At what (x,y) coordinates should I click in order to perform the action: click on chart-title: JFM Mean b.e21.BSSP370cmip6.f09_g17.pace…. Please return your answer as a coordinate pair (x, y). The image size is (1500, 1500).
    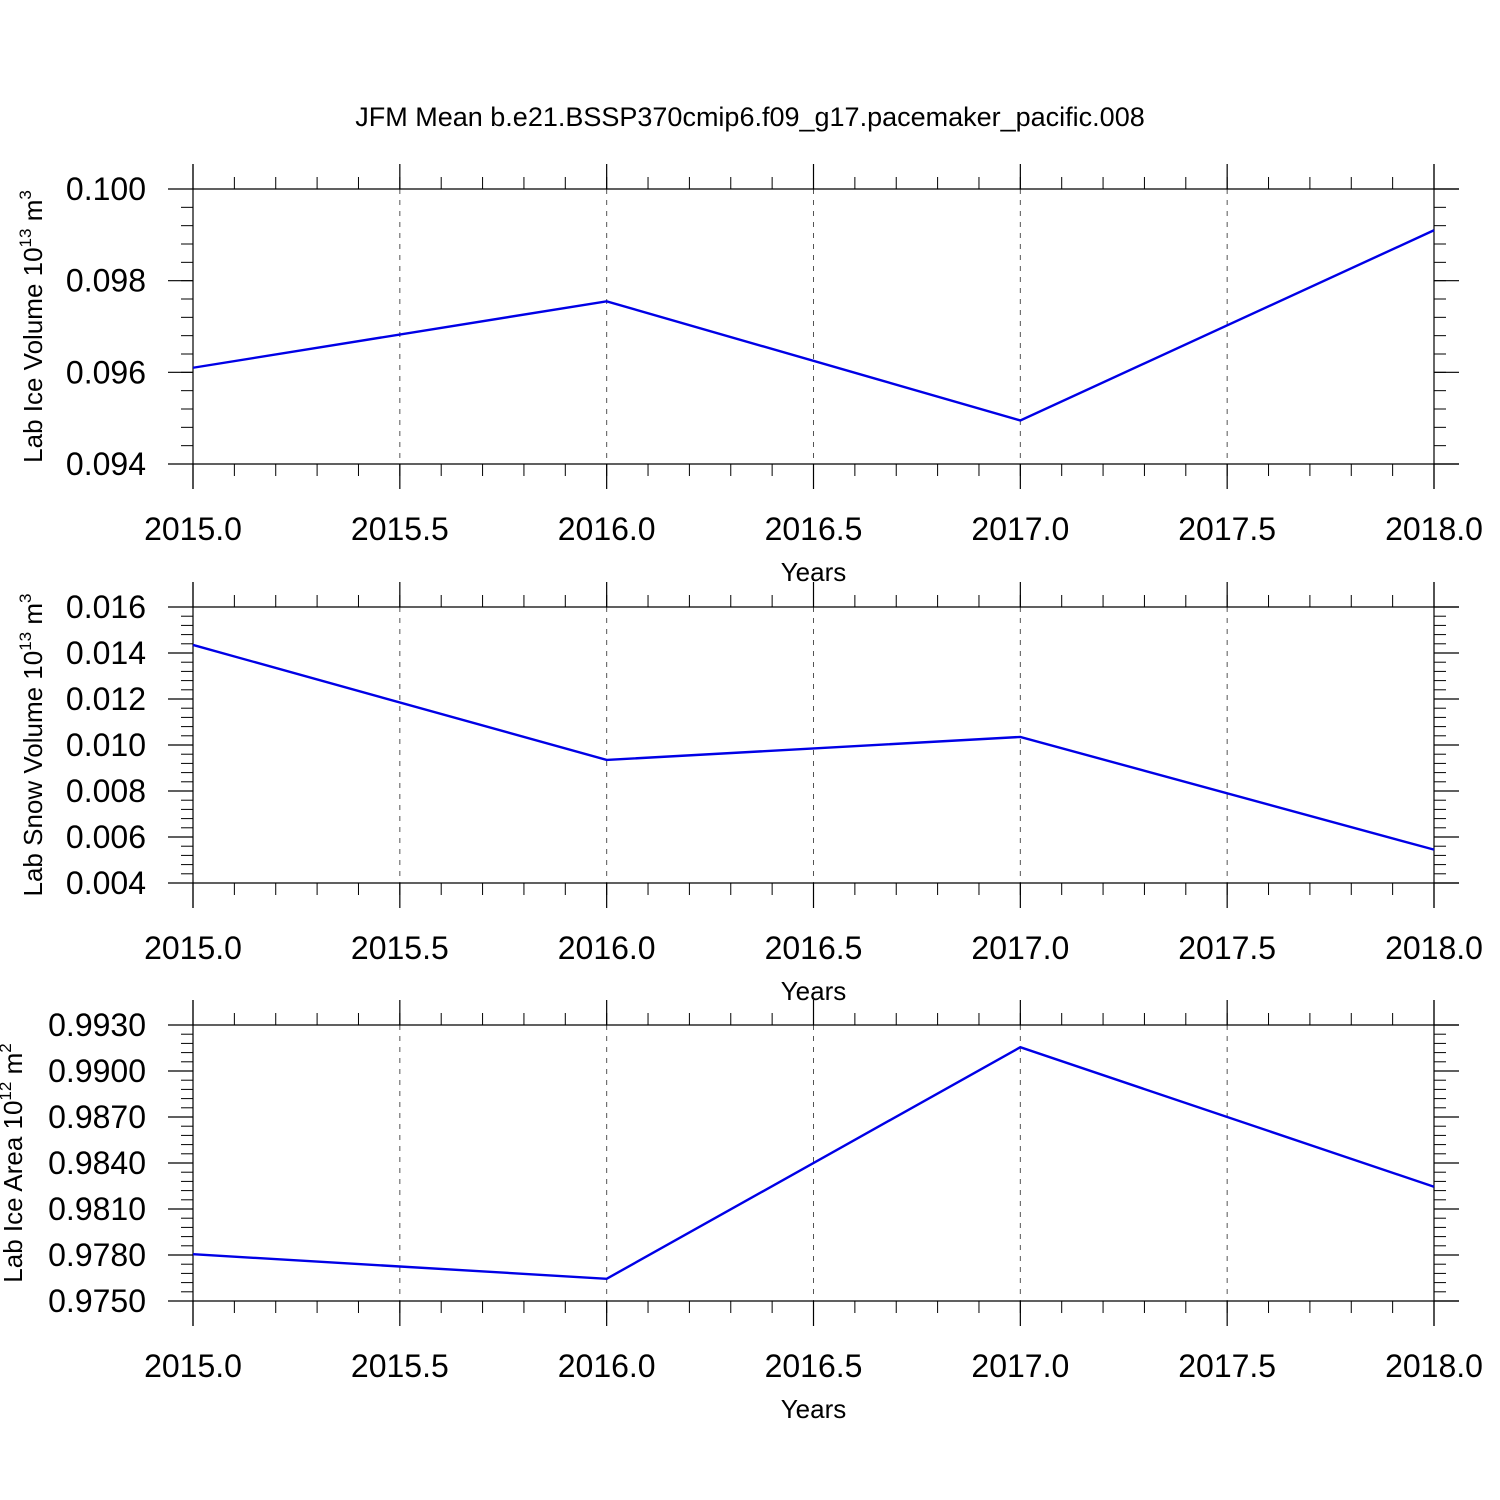
    Looking at the image, I should click on (749, 117).